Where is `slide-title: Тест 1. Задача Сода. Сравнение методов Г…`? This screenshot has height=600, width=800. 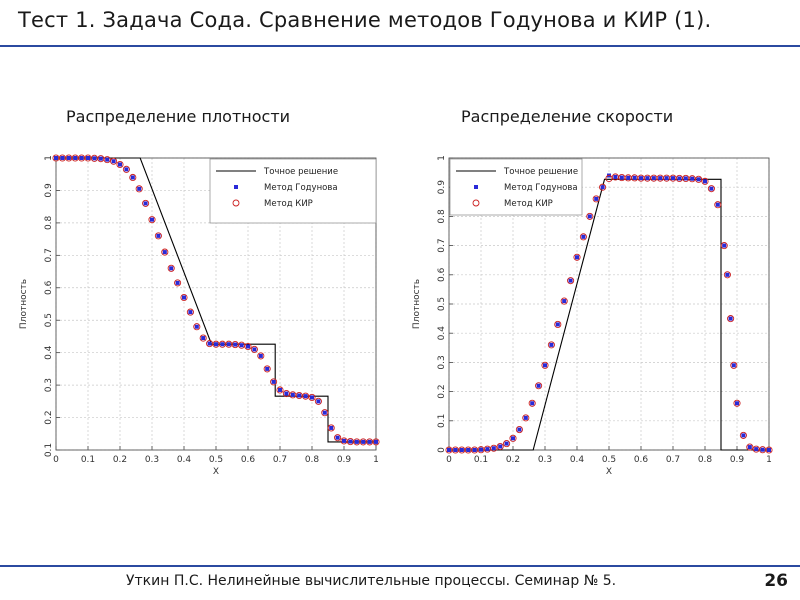
slide-title: Тест 1. Задача Сода. Сравнение методов Г… is located at coordinates (365, 20).